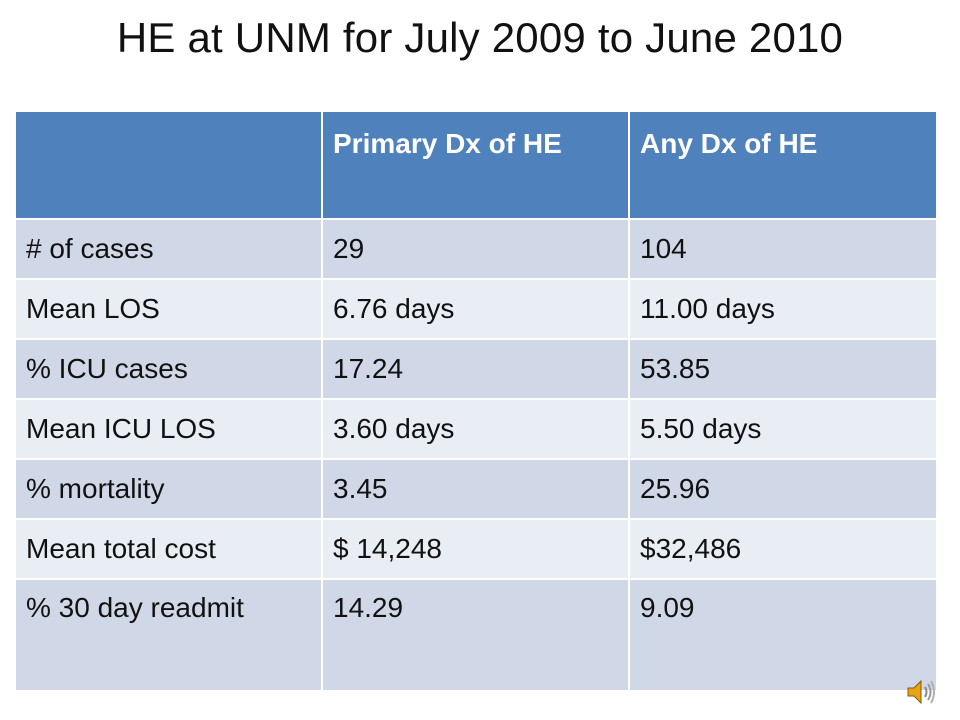 The image size is (960, 720). What do you see at coordinates (922, 692) in the screenshot?
I see `speaker-icon` at bounding box center [922, 692].